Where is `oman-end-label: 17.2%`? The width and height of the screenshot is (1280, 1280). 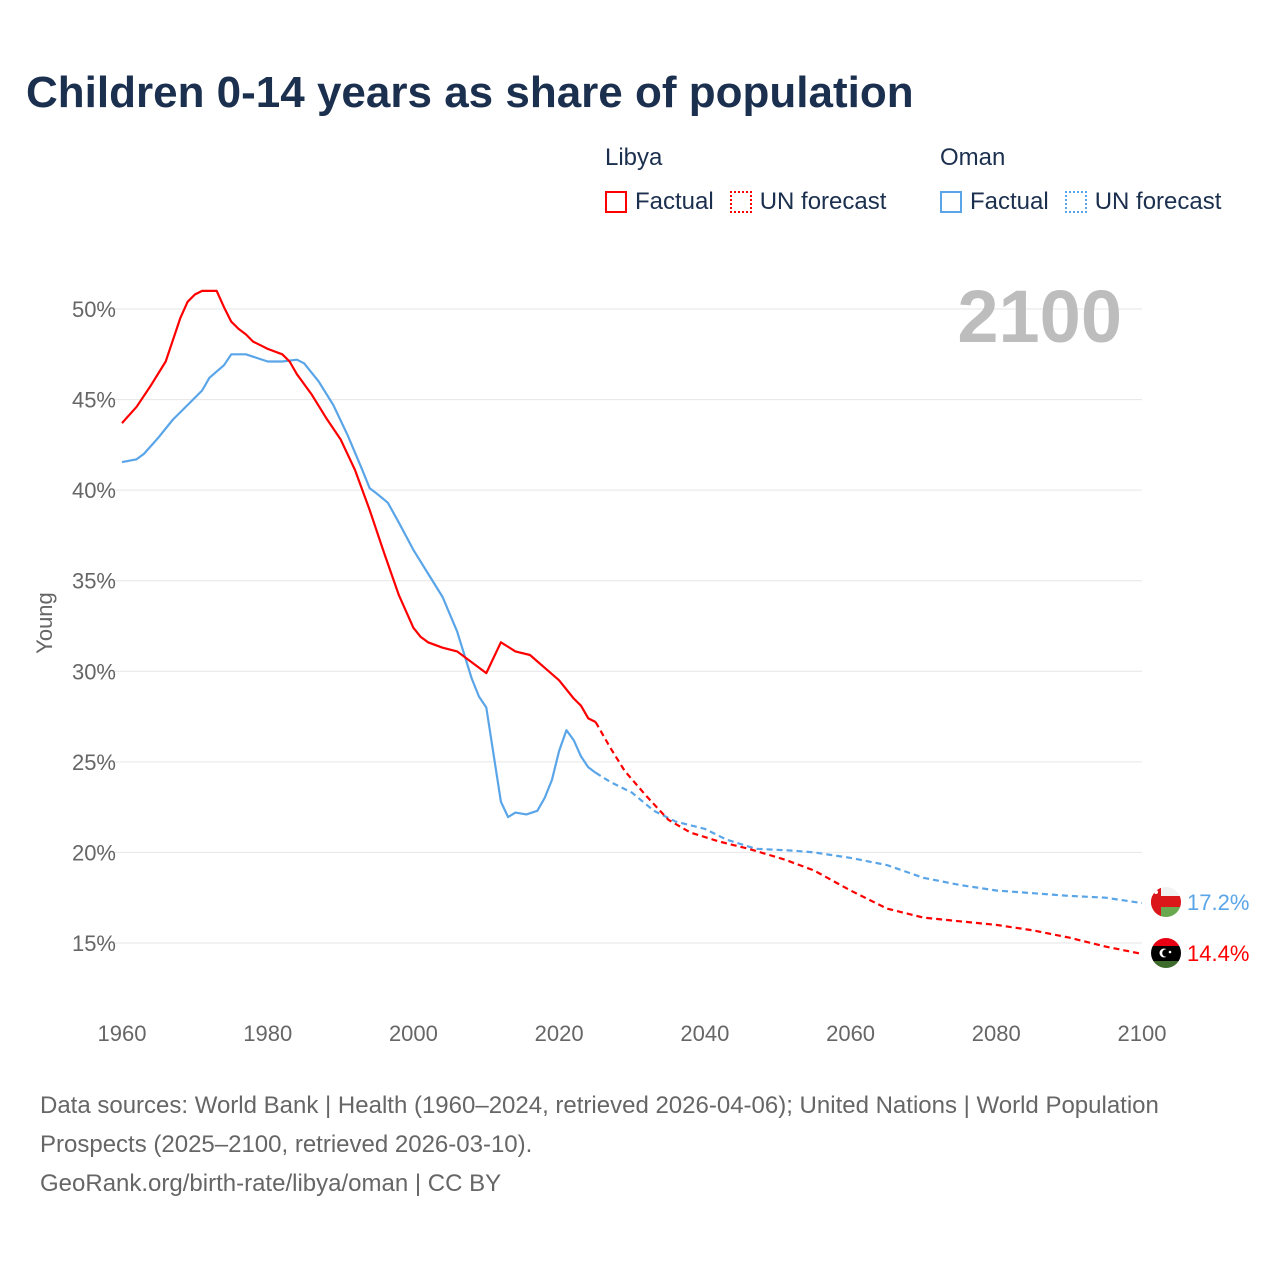
oman-end-label: 17.2% is located at coordinates (1218, 902).